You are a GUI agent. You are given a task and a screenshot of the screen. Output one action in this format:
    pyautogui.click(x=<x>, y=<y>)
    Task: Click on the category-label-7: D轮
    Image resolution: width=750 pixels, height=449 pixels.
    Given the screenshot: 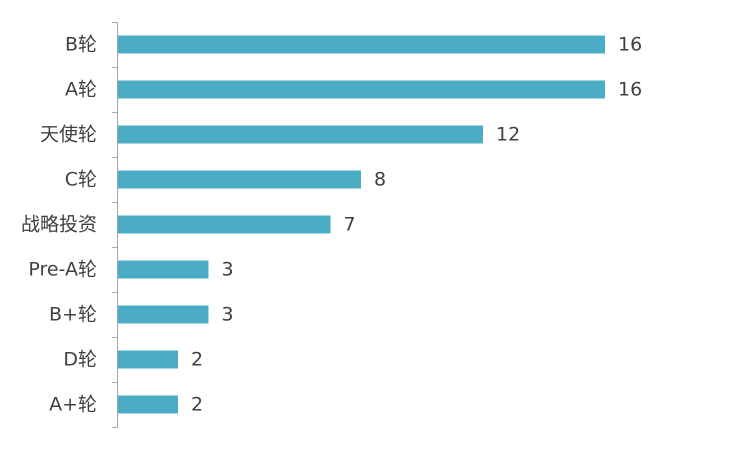 What is the action you would take?
    pyautogui.click(x=80, y=360)
    